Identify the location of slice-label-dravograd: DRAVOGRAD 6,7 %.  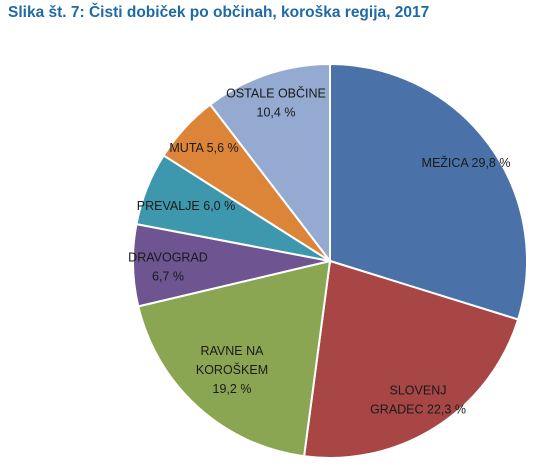
(168, 267).